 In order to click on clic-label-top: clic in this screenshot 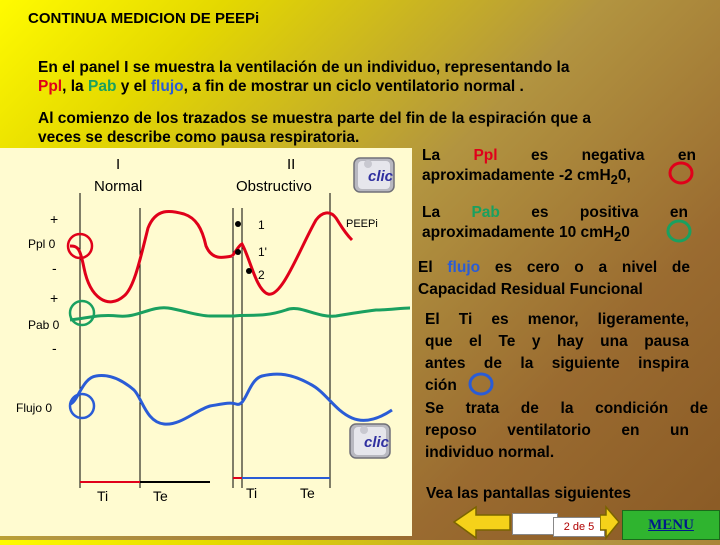, I will do `click(381, 176)`.